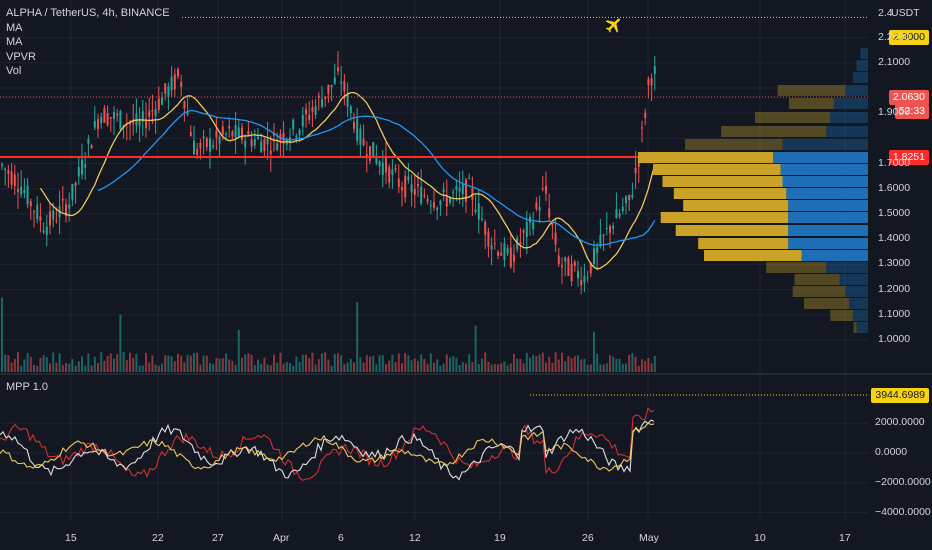 This screenshot has width=932, height=550. What do you see at coordinates (820, 157) in the screenshot?
I see `vpvr-blue-bar` at bounding box center [820, 157].